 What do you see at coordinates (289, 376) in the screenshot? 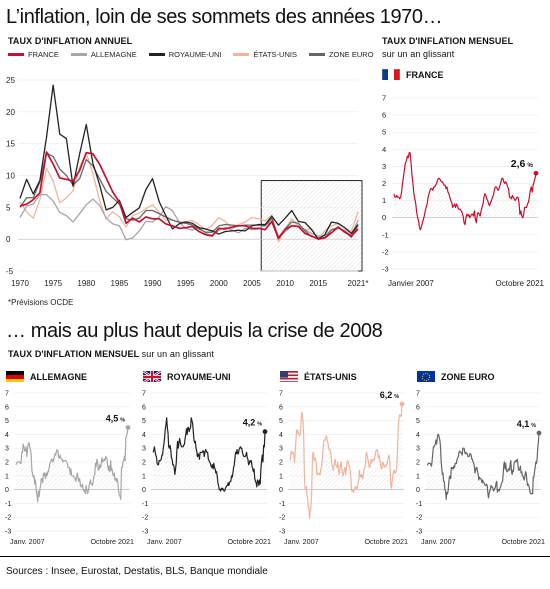
I see `usa-flag-icon` at bounding box center [289, 376].